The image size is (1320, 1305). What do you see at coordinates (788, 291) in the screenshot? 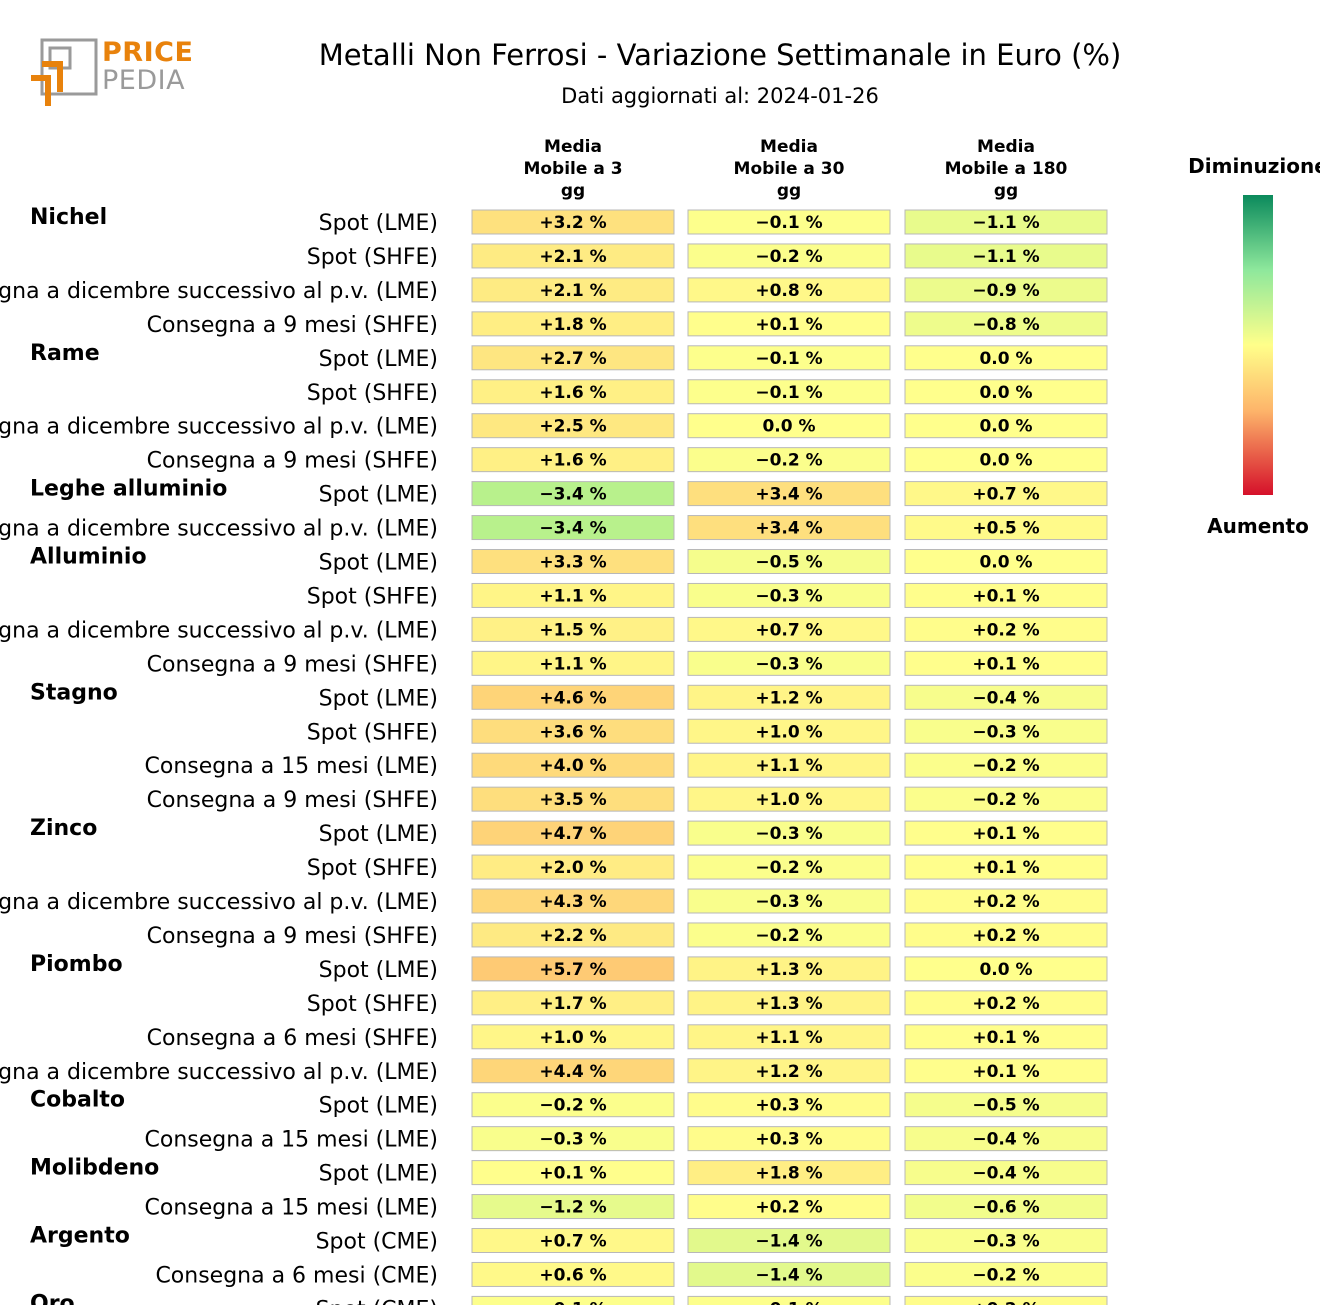
I see `cell-value-label: +0.8 %` at bounding box center [788, 291].